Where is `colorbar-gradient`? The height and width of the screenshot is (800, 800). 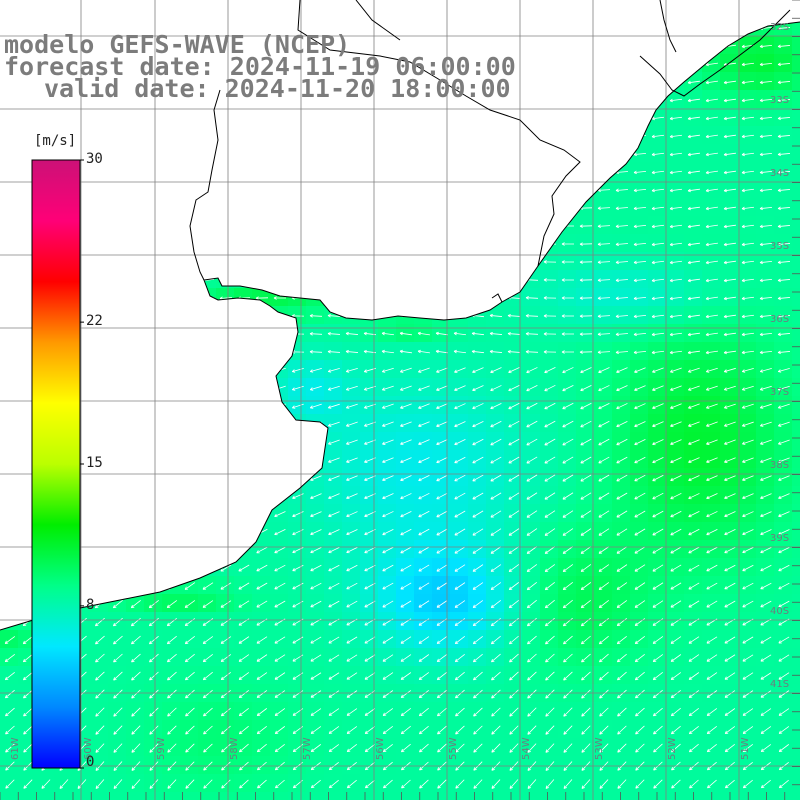 colorbar-gradient is located at coordinates (56, 464).